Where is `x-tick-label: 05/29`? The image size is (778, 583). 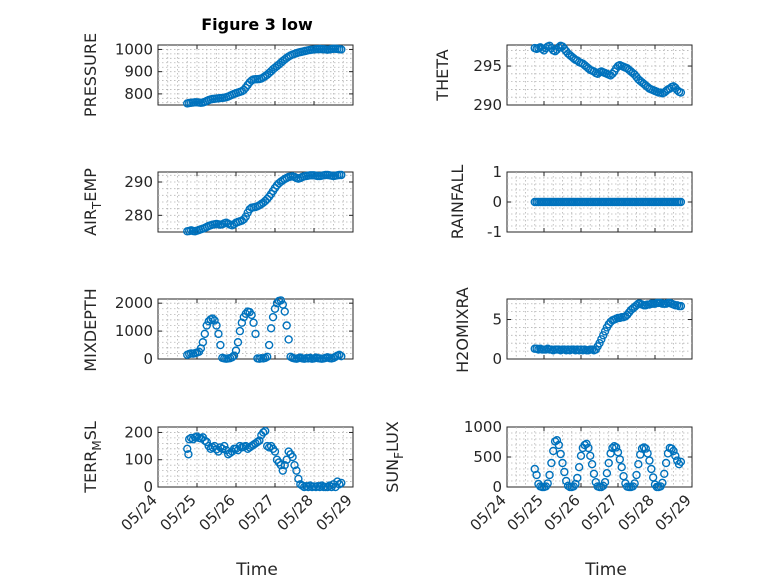
x-tick-label: 05/29 is located at coordinates (334, 512).